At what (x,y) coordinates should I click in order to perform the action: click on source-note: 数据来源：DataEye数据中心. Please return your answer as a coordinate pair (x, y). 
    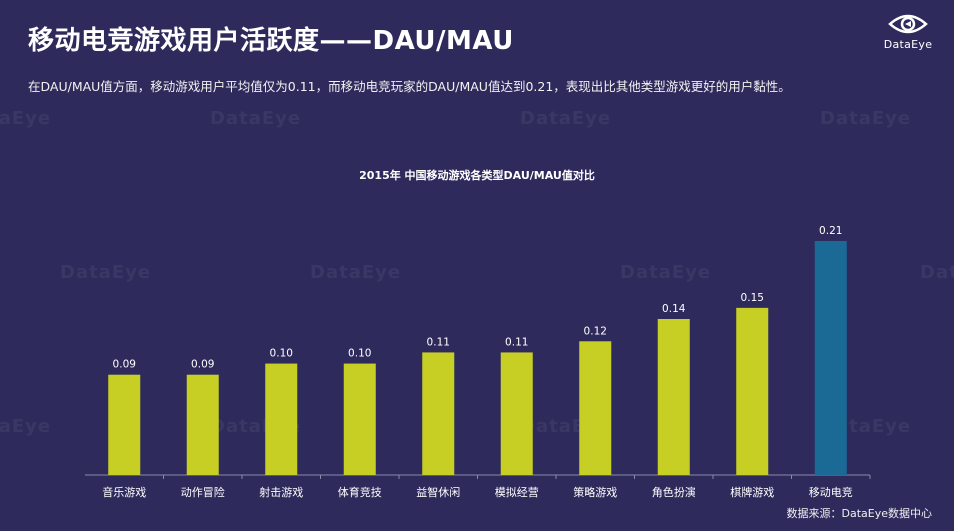
    Looking at the image, I should click on (859, 513).